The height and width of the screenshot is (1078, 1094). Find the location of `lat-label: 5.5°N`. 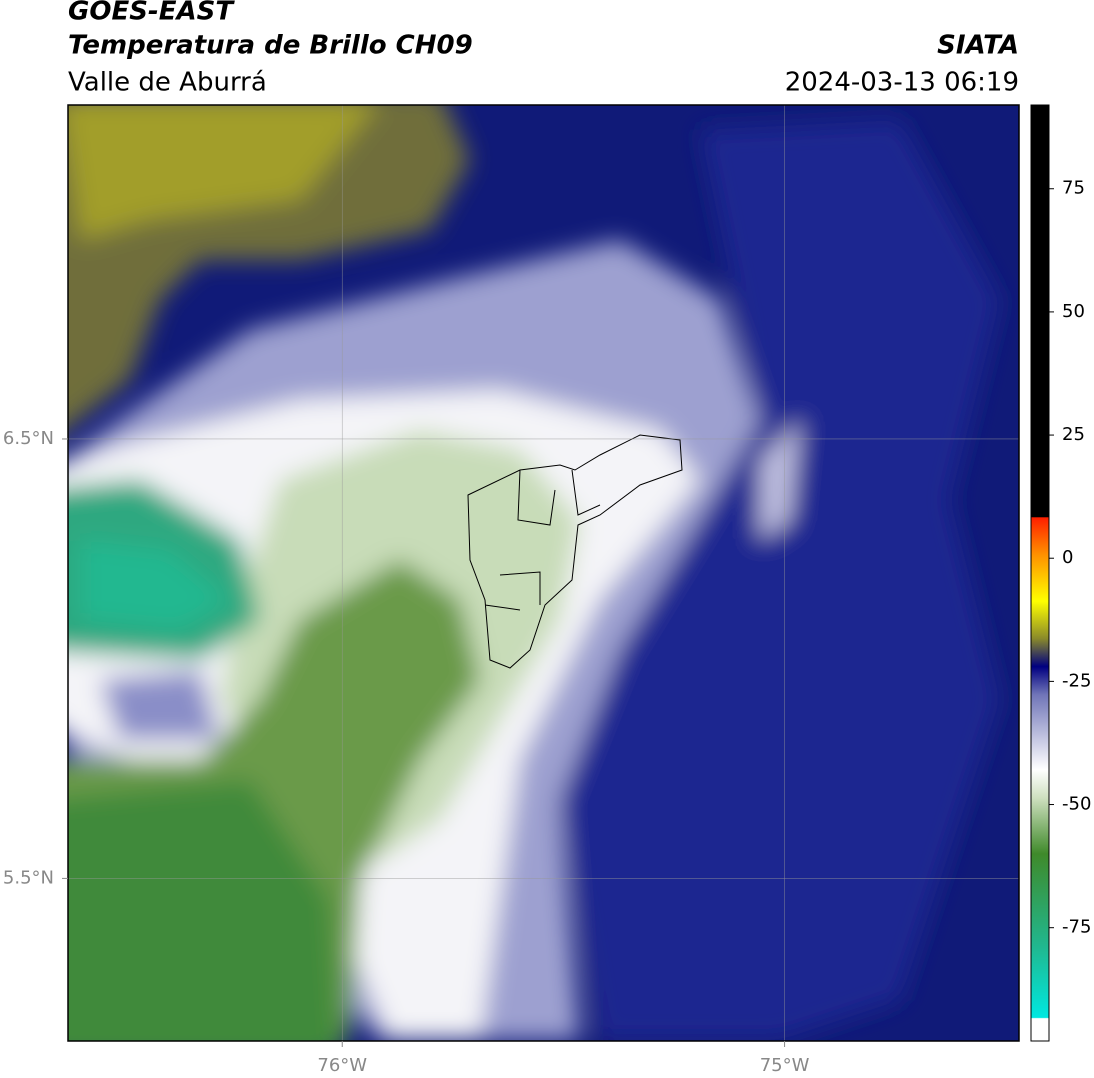

lat-label: 5.5°N is located at coordinates (28, 877).